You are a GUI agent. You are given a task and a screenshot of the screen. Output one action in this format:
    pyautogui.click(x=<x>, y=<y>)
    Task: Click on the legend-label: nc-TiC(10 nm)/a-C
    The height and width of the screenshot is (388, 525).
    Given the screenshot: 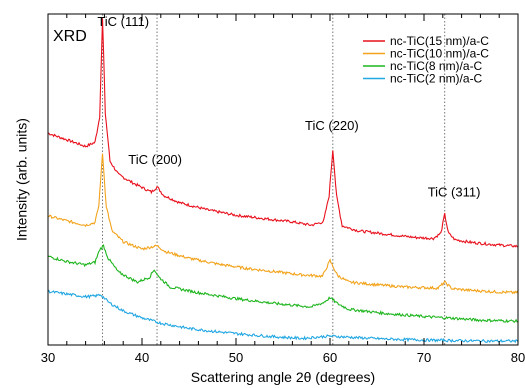 What is the action you would take?
    pyautogui.click(x=439, y=54)
    